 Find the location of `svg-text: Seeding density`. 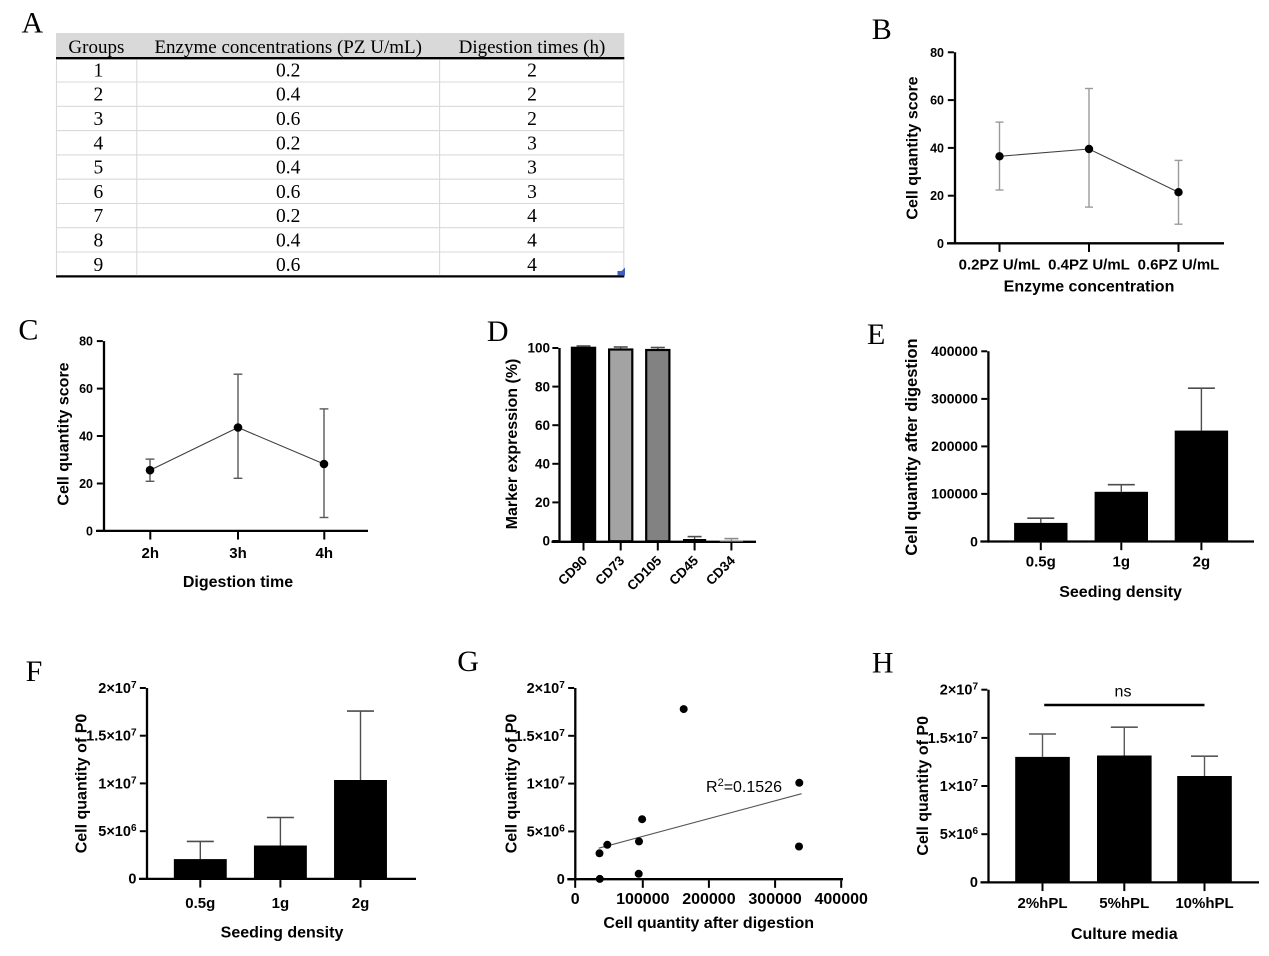

svg-text: Seeding density is located at coordinates (1120, 592).